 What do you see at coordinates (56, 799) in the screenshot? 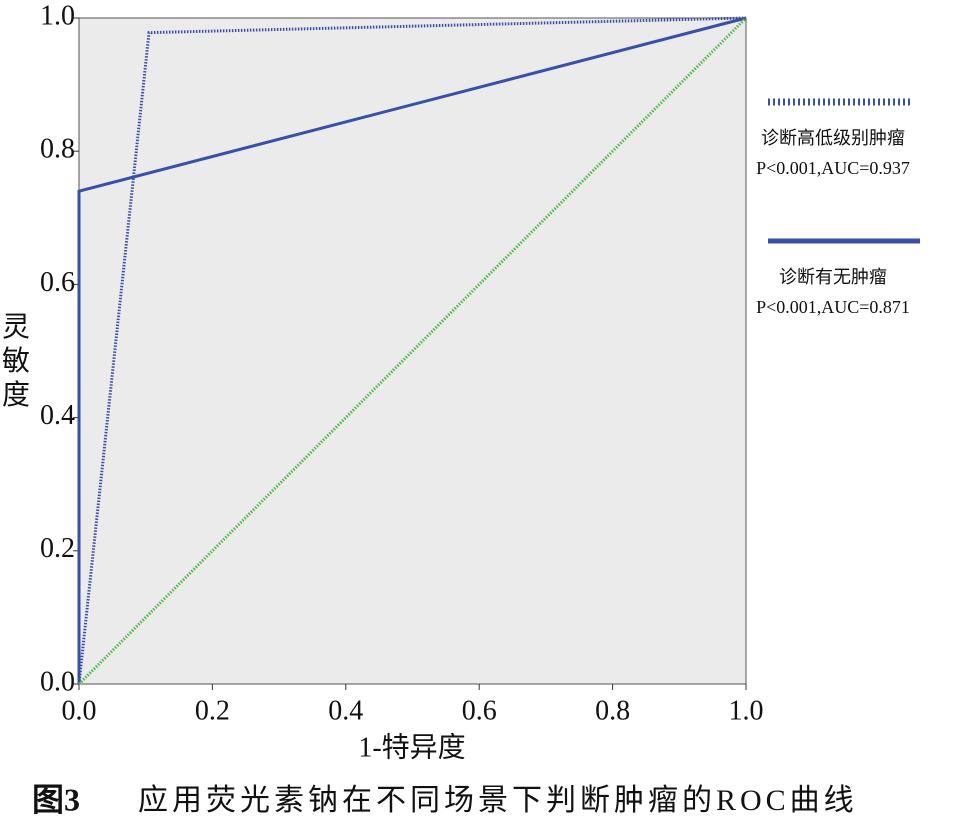
I see `figure-label: 图3` at bounding box center [56, 799].